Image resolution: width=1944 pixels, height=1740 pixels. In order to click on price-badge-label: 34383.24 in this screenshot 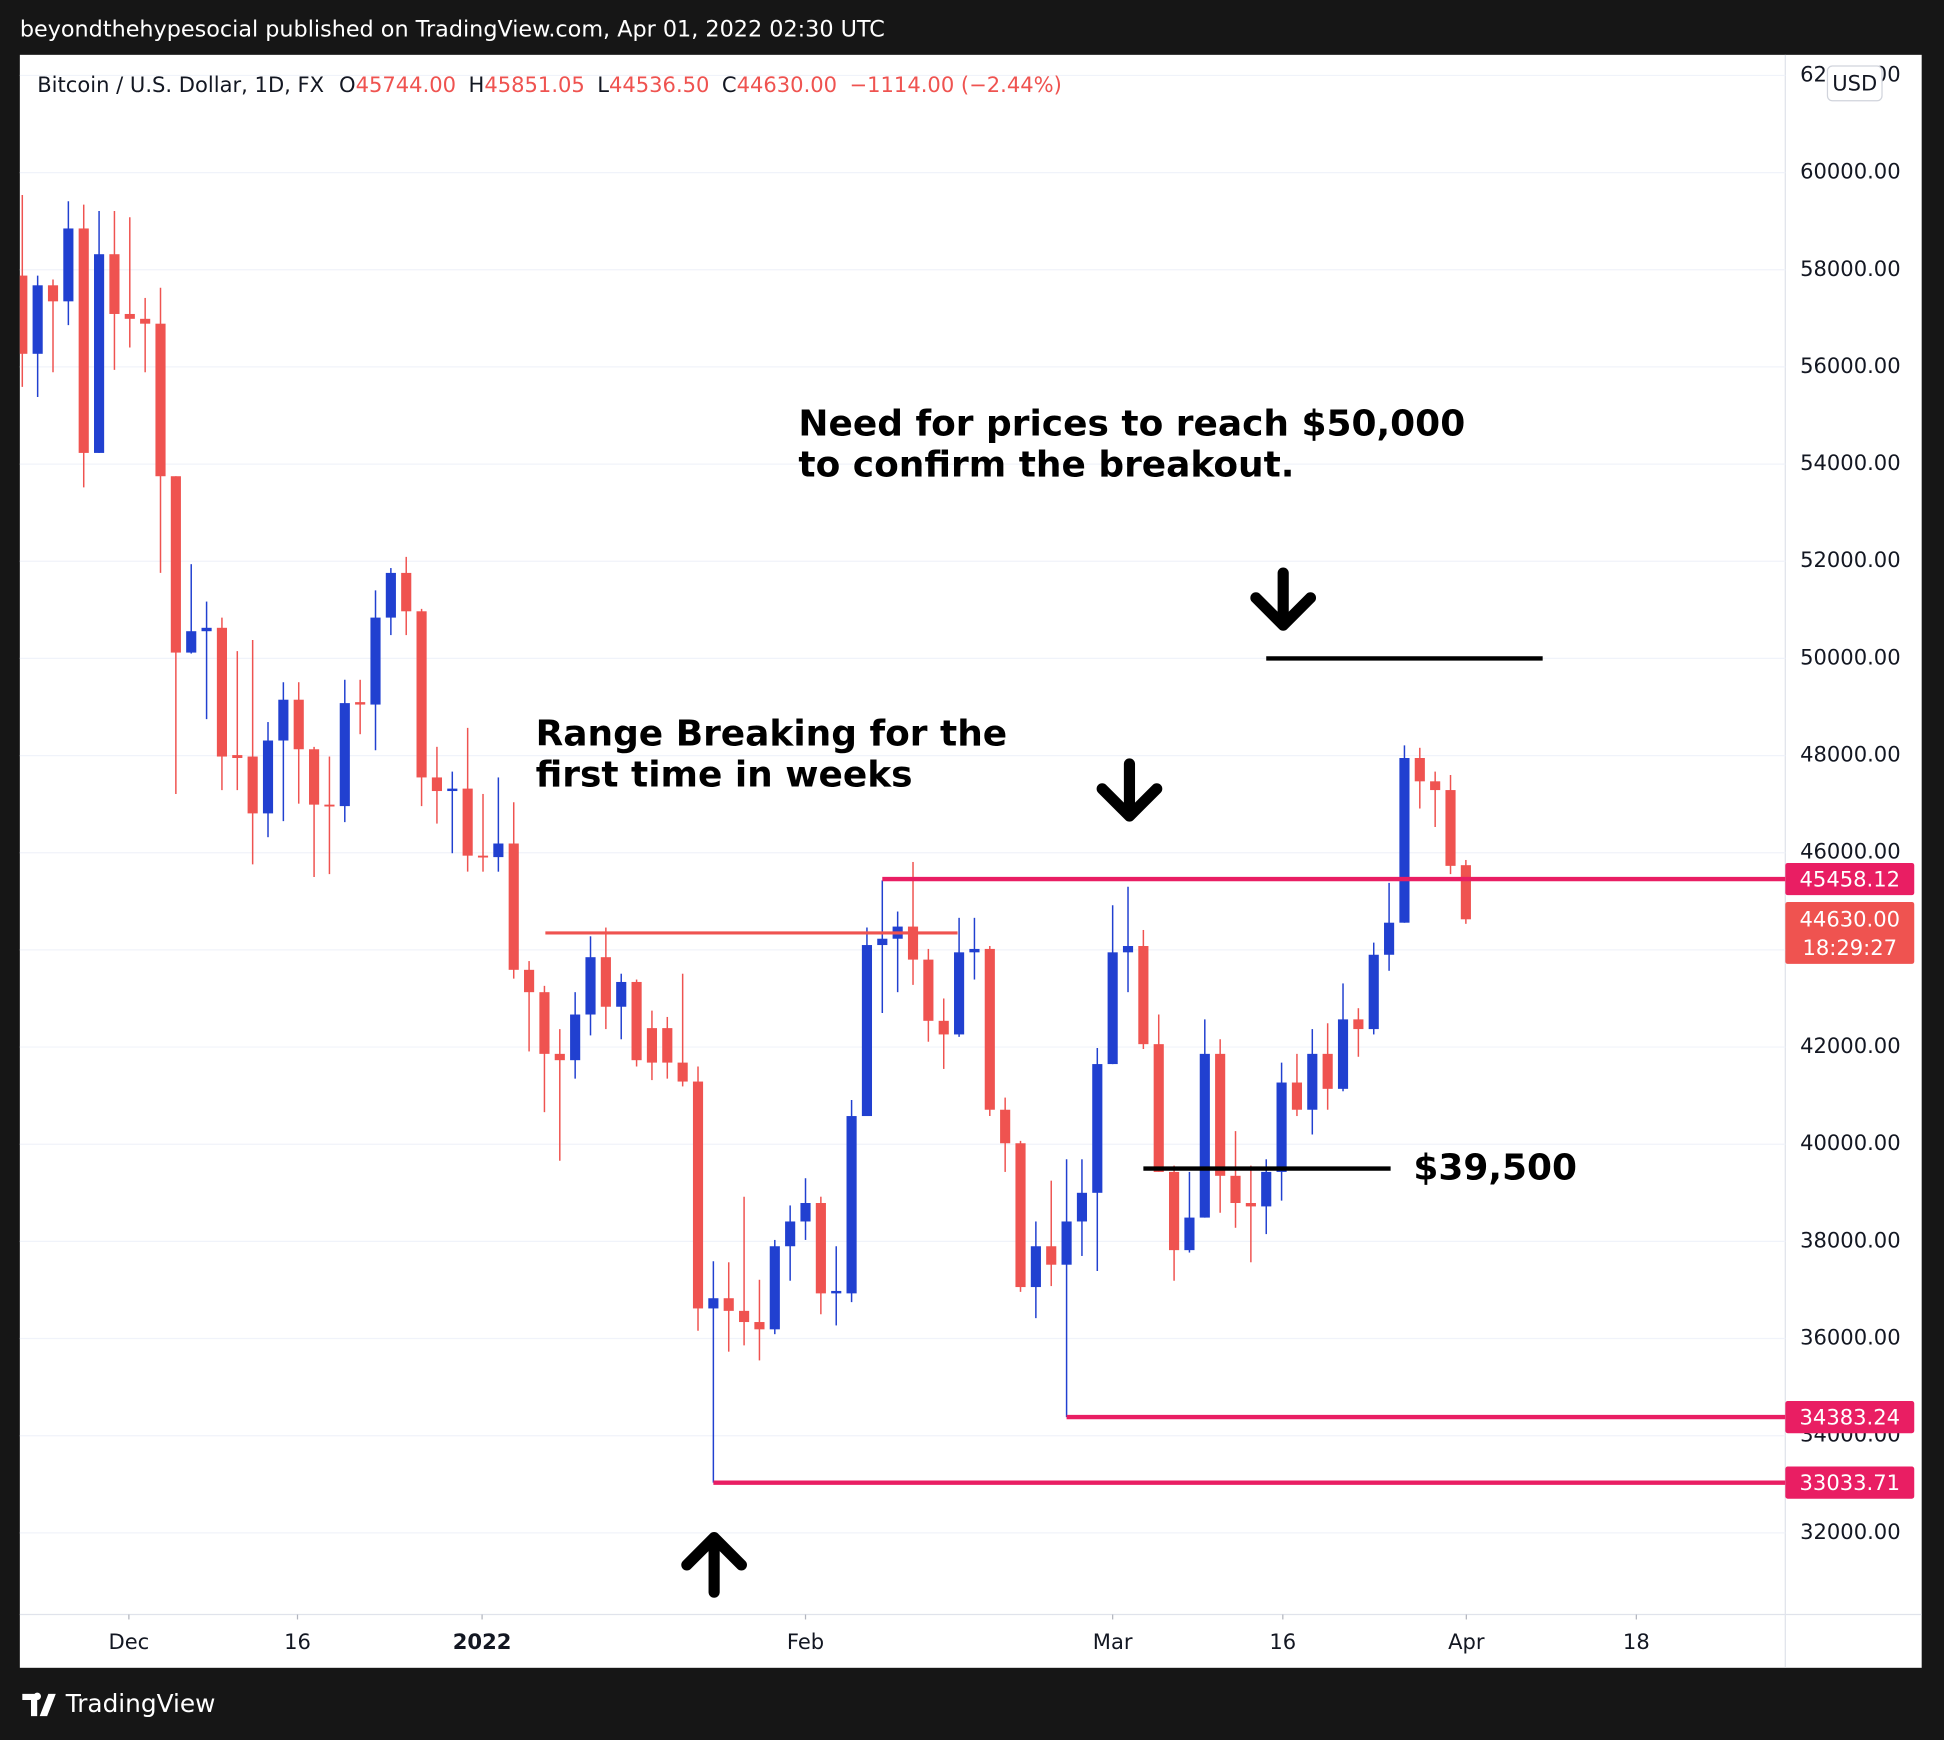, I will do `click(1850, 1416)`.